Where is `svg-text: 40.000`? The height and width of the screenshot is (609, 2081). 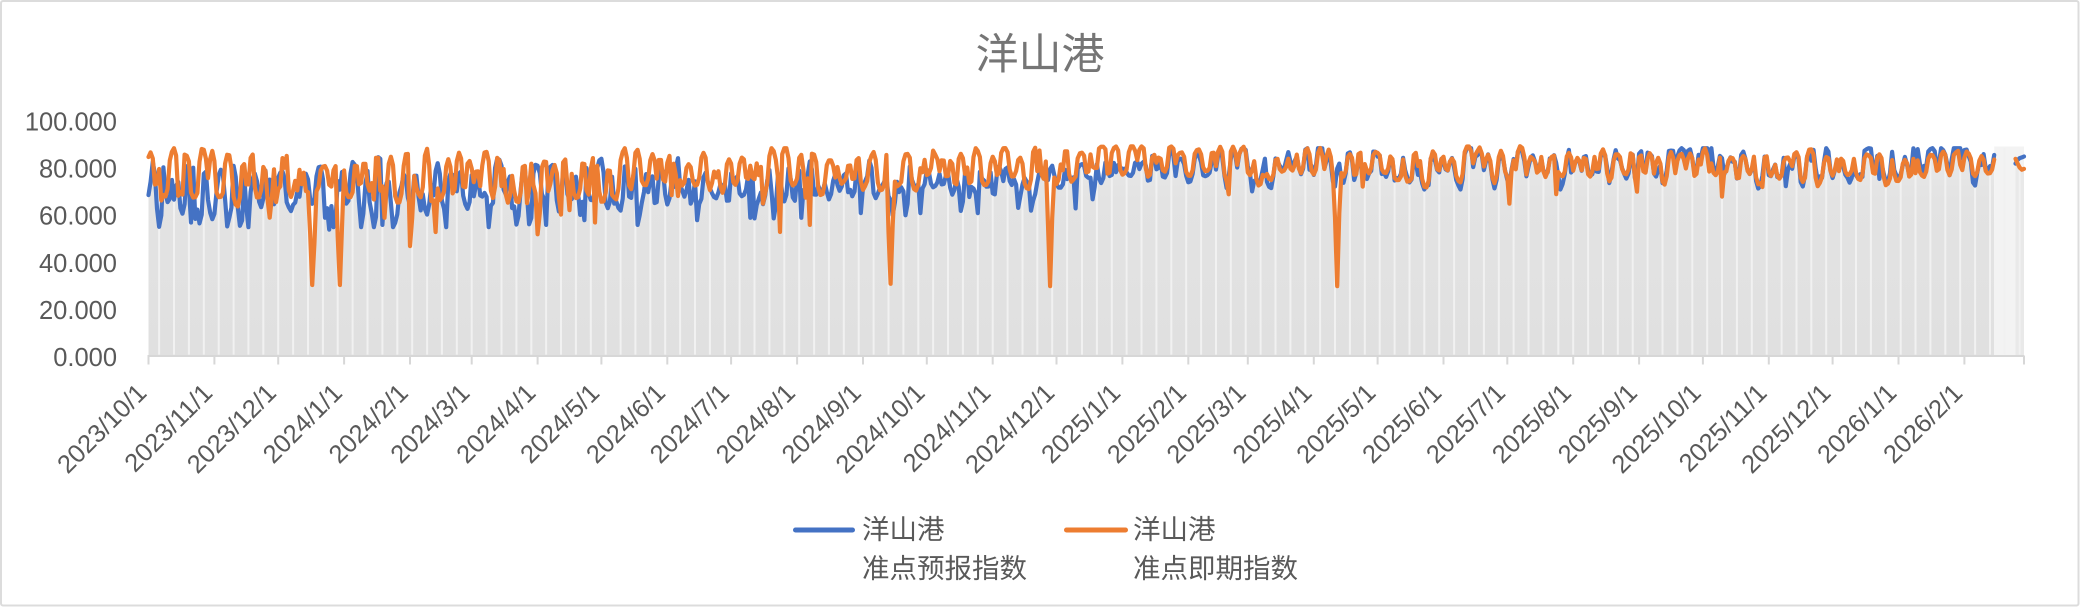 svg-text: 40.000 is located at coordinates (78, 264).